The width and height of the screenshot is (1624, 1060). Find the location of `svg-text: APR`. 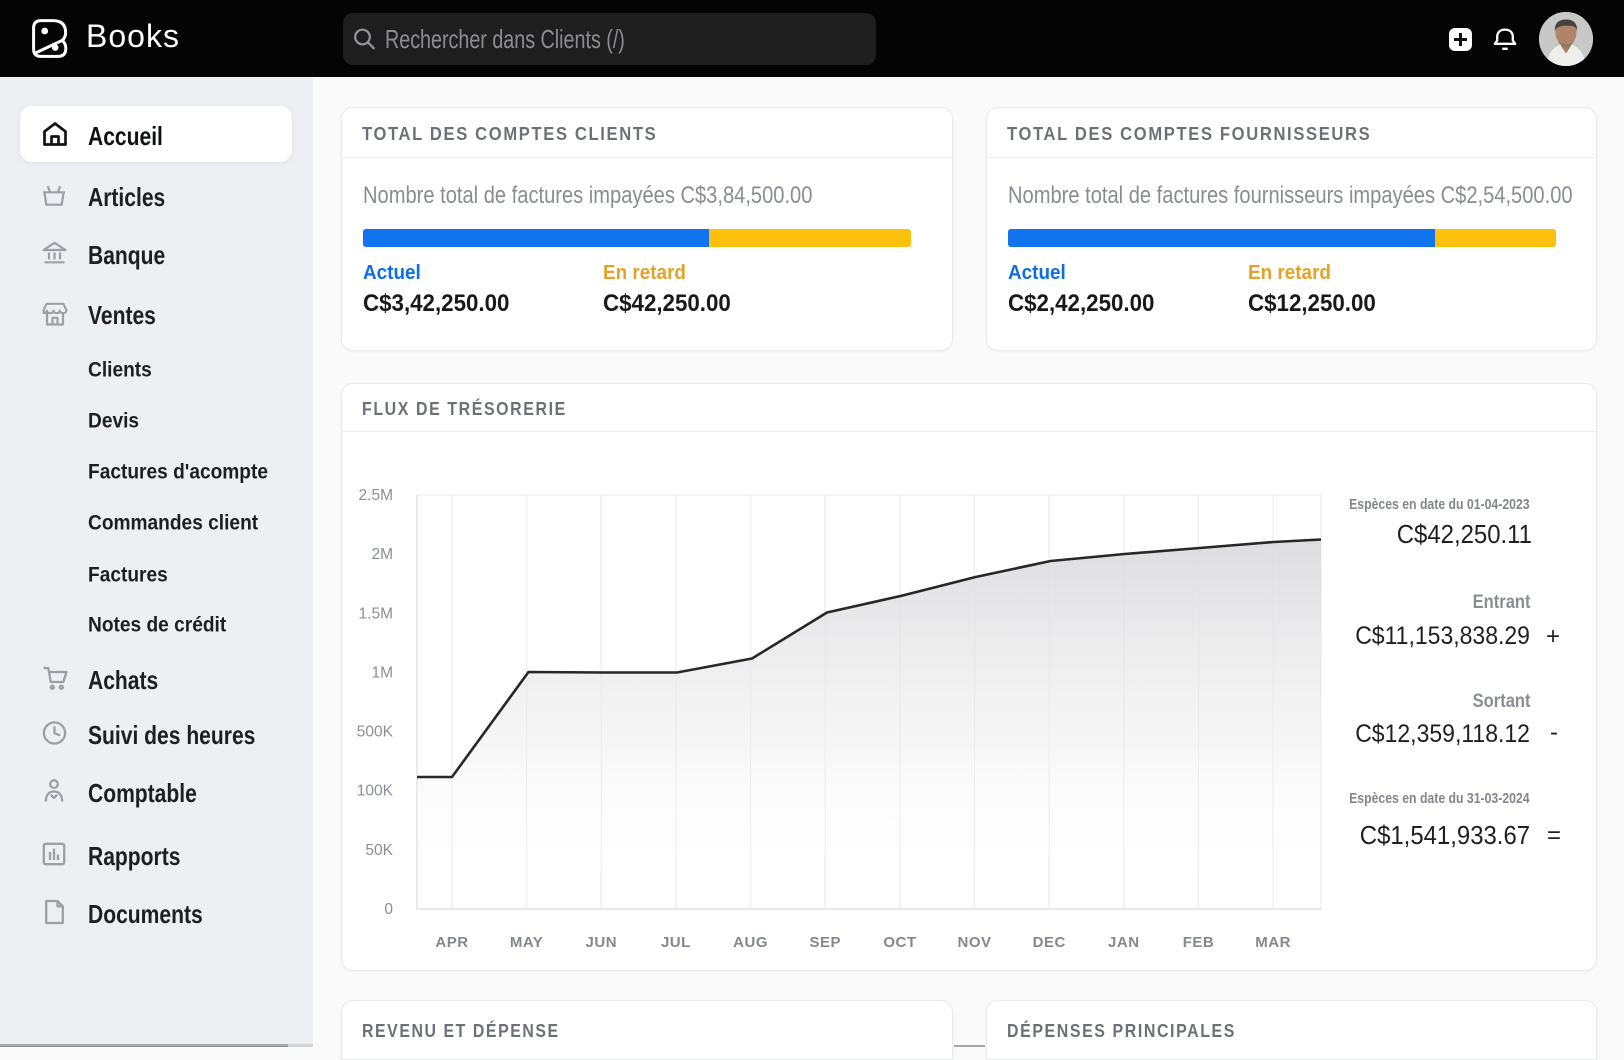

svg-text: APR is located at coordinates (451, 942).